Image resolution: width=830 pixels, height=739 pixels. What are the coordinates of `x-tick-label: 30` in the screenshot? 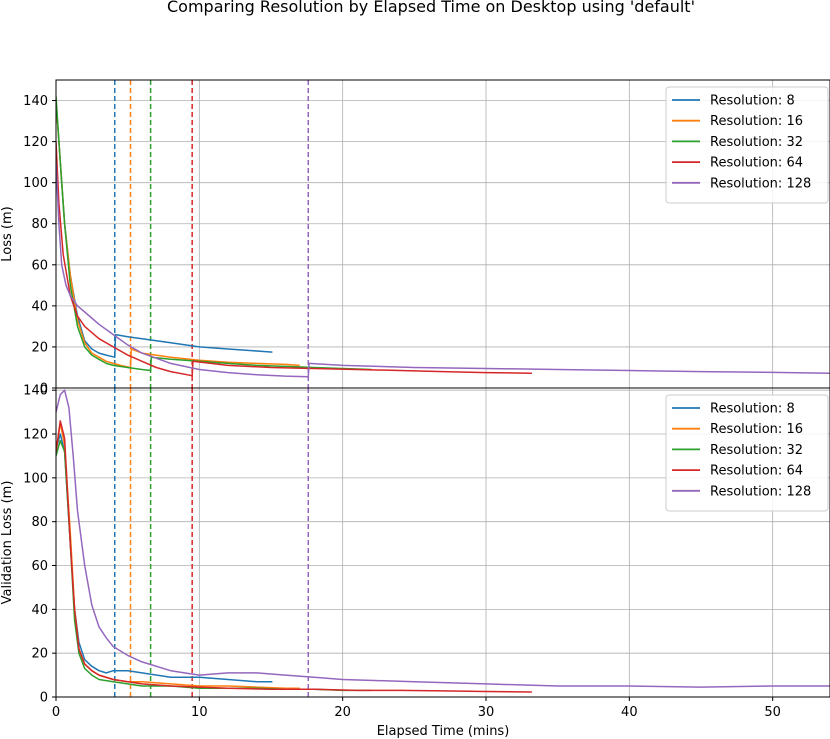 It's located at (486, 712).